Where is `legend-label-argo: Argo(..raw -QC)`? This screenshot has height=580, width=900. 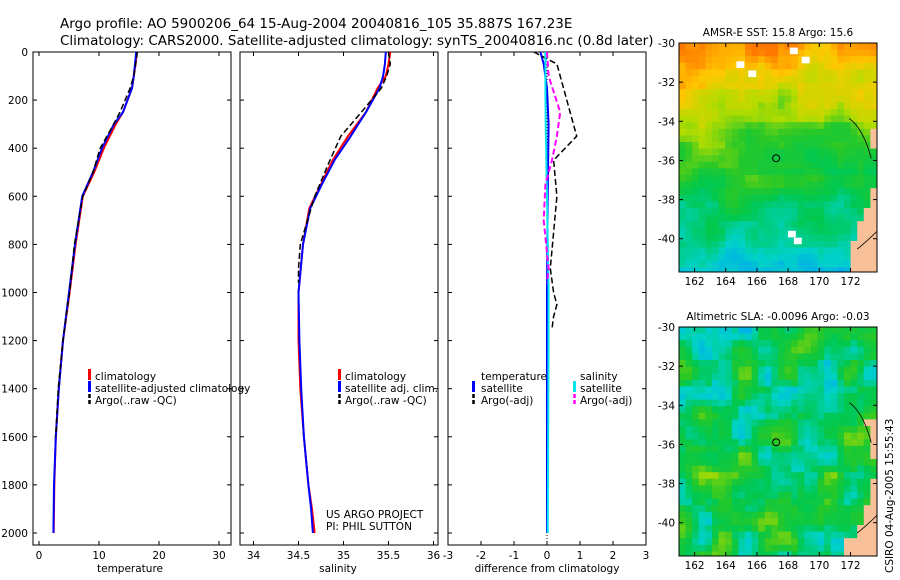
legend-label-argo: Argo(..raw -QC) is located at coordinates (386, 401).